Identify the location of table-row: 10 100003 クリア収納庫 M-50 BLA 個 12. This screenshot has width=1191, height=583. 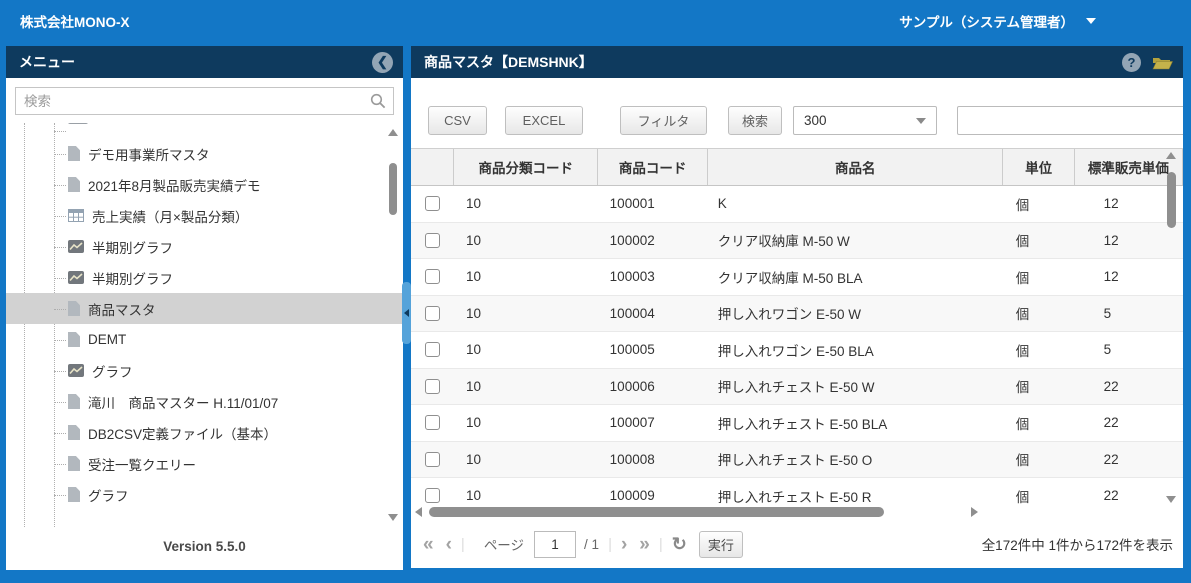
(797, 277).